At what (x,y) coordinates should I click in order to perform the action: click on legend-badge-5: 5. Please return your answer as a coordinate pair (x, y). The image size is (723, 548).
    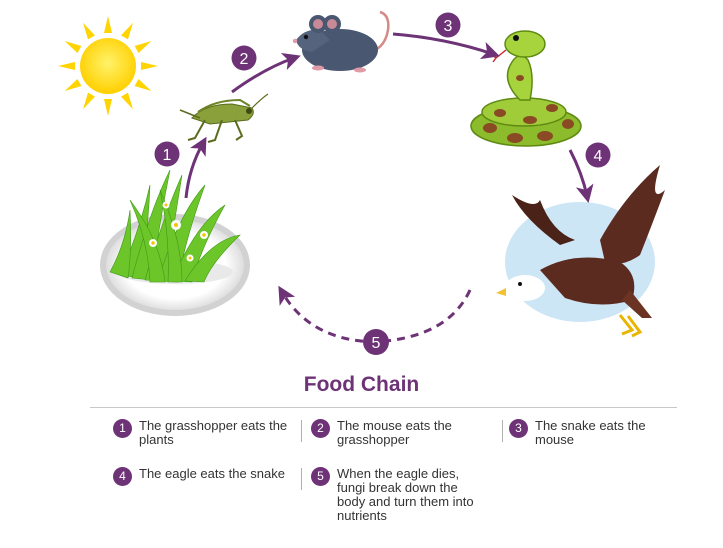
    Looking at the image, I should click on (320, 476).